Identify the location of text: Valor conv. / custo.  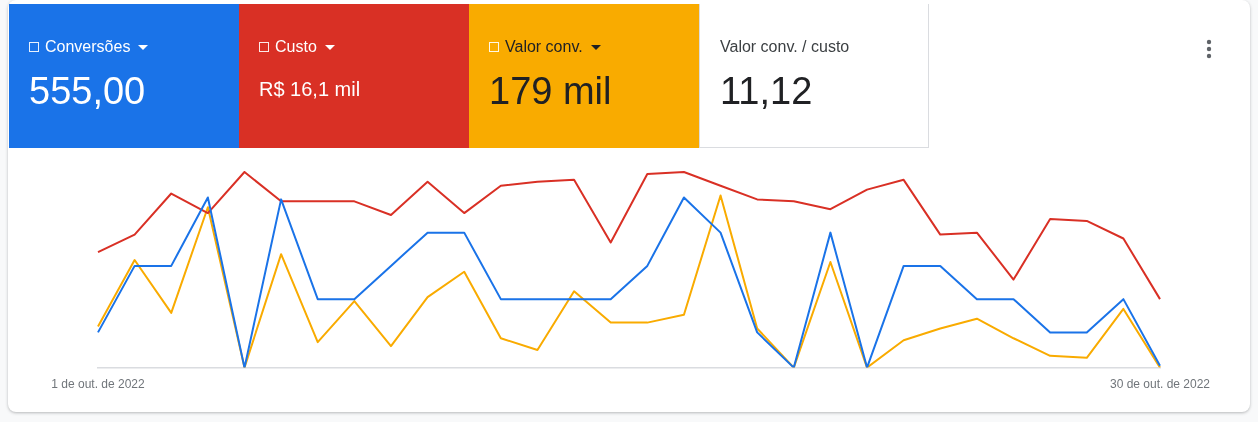
(785, 47).